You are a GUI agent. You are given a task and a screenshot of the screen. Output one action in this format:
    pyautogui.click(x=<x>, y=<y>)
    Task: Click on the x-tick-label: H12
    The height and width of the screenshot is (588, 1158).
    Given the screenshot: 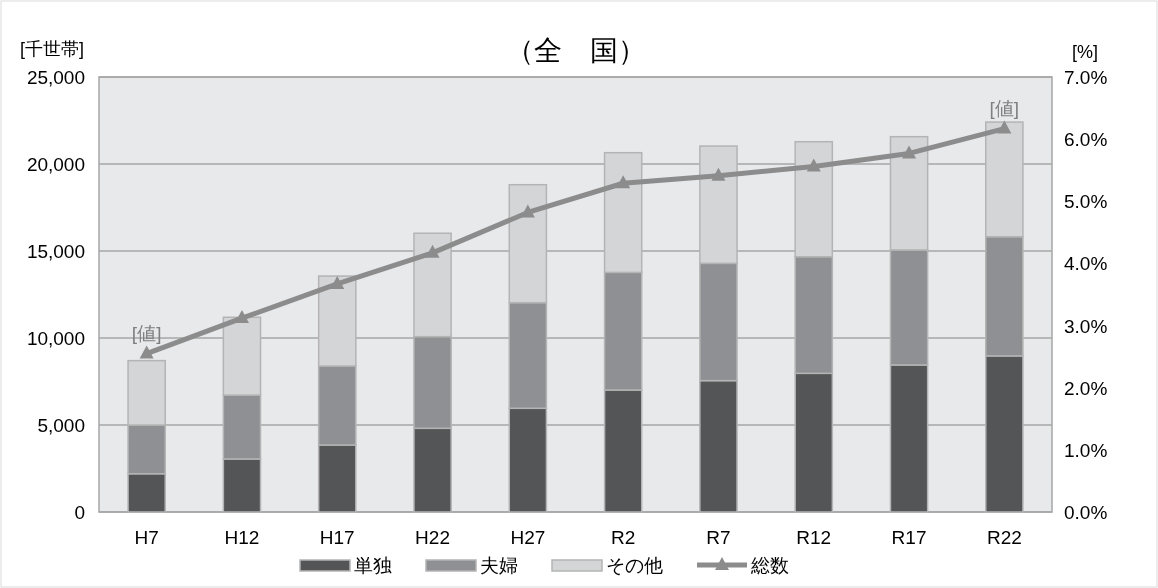 What is the action you would take?
    pyautogui.click(x=242, y=537)
    